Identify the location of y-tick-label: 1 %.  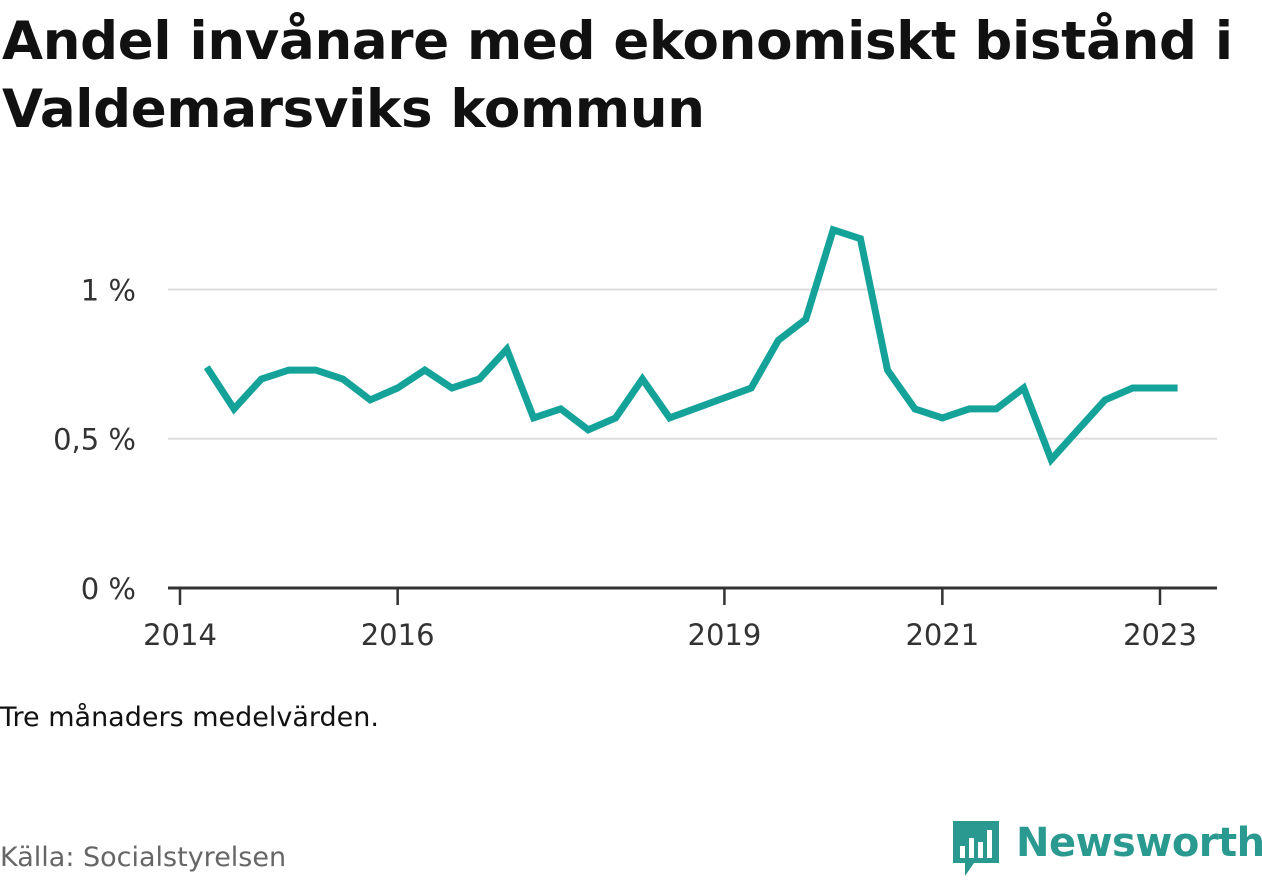
(108, 290).